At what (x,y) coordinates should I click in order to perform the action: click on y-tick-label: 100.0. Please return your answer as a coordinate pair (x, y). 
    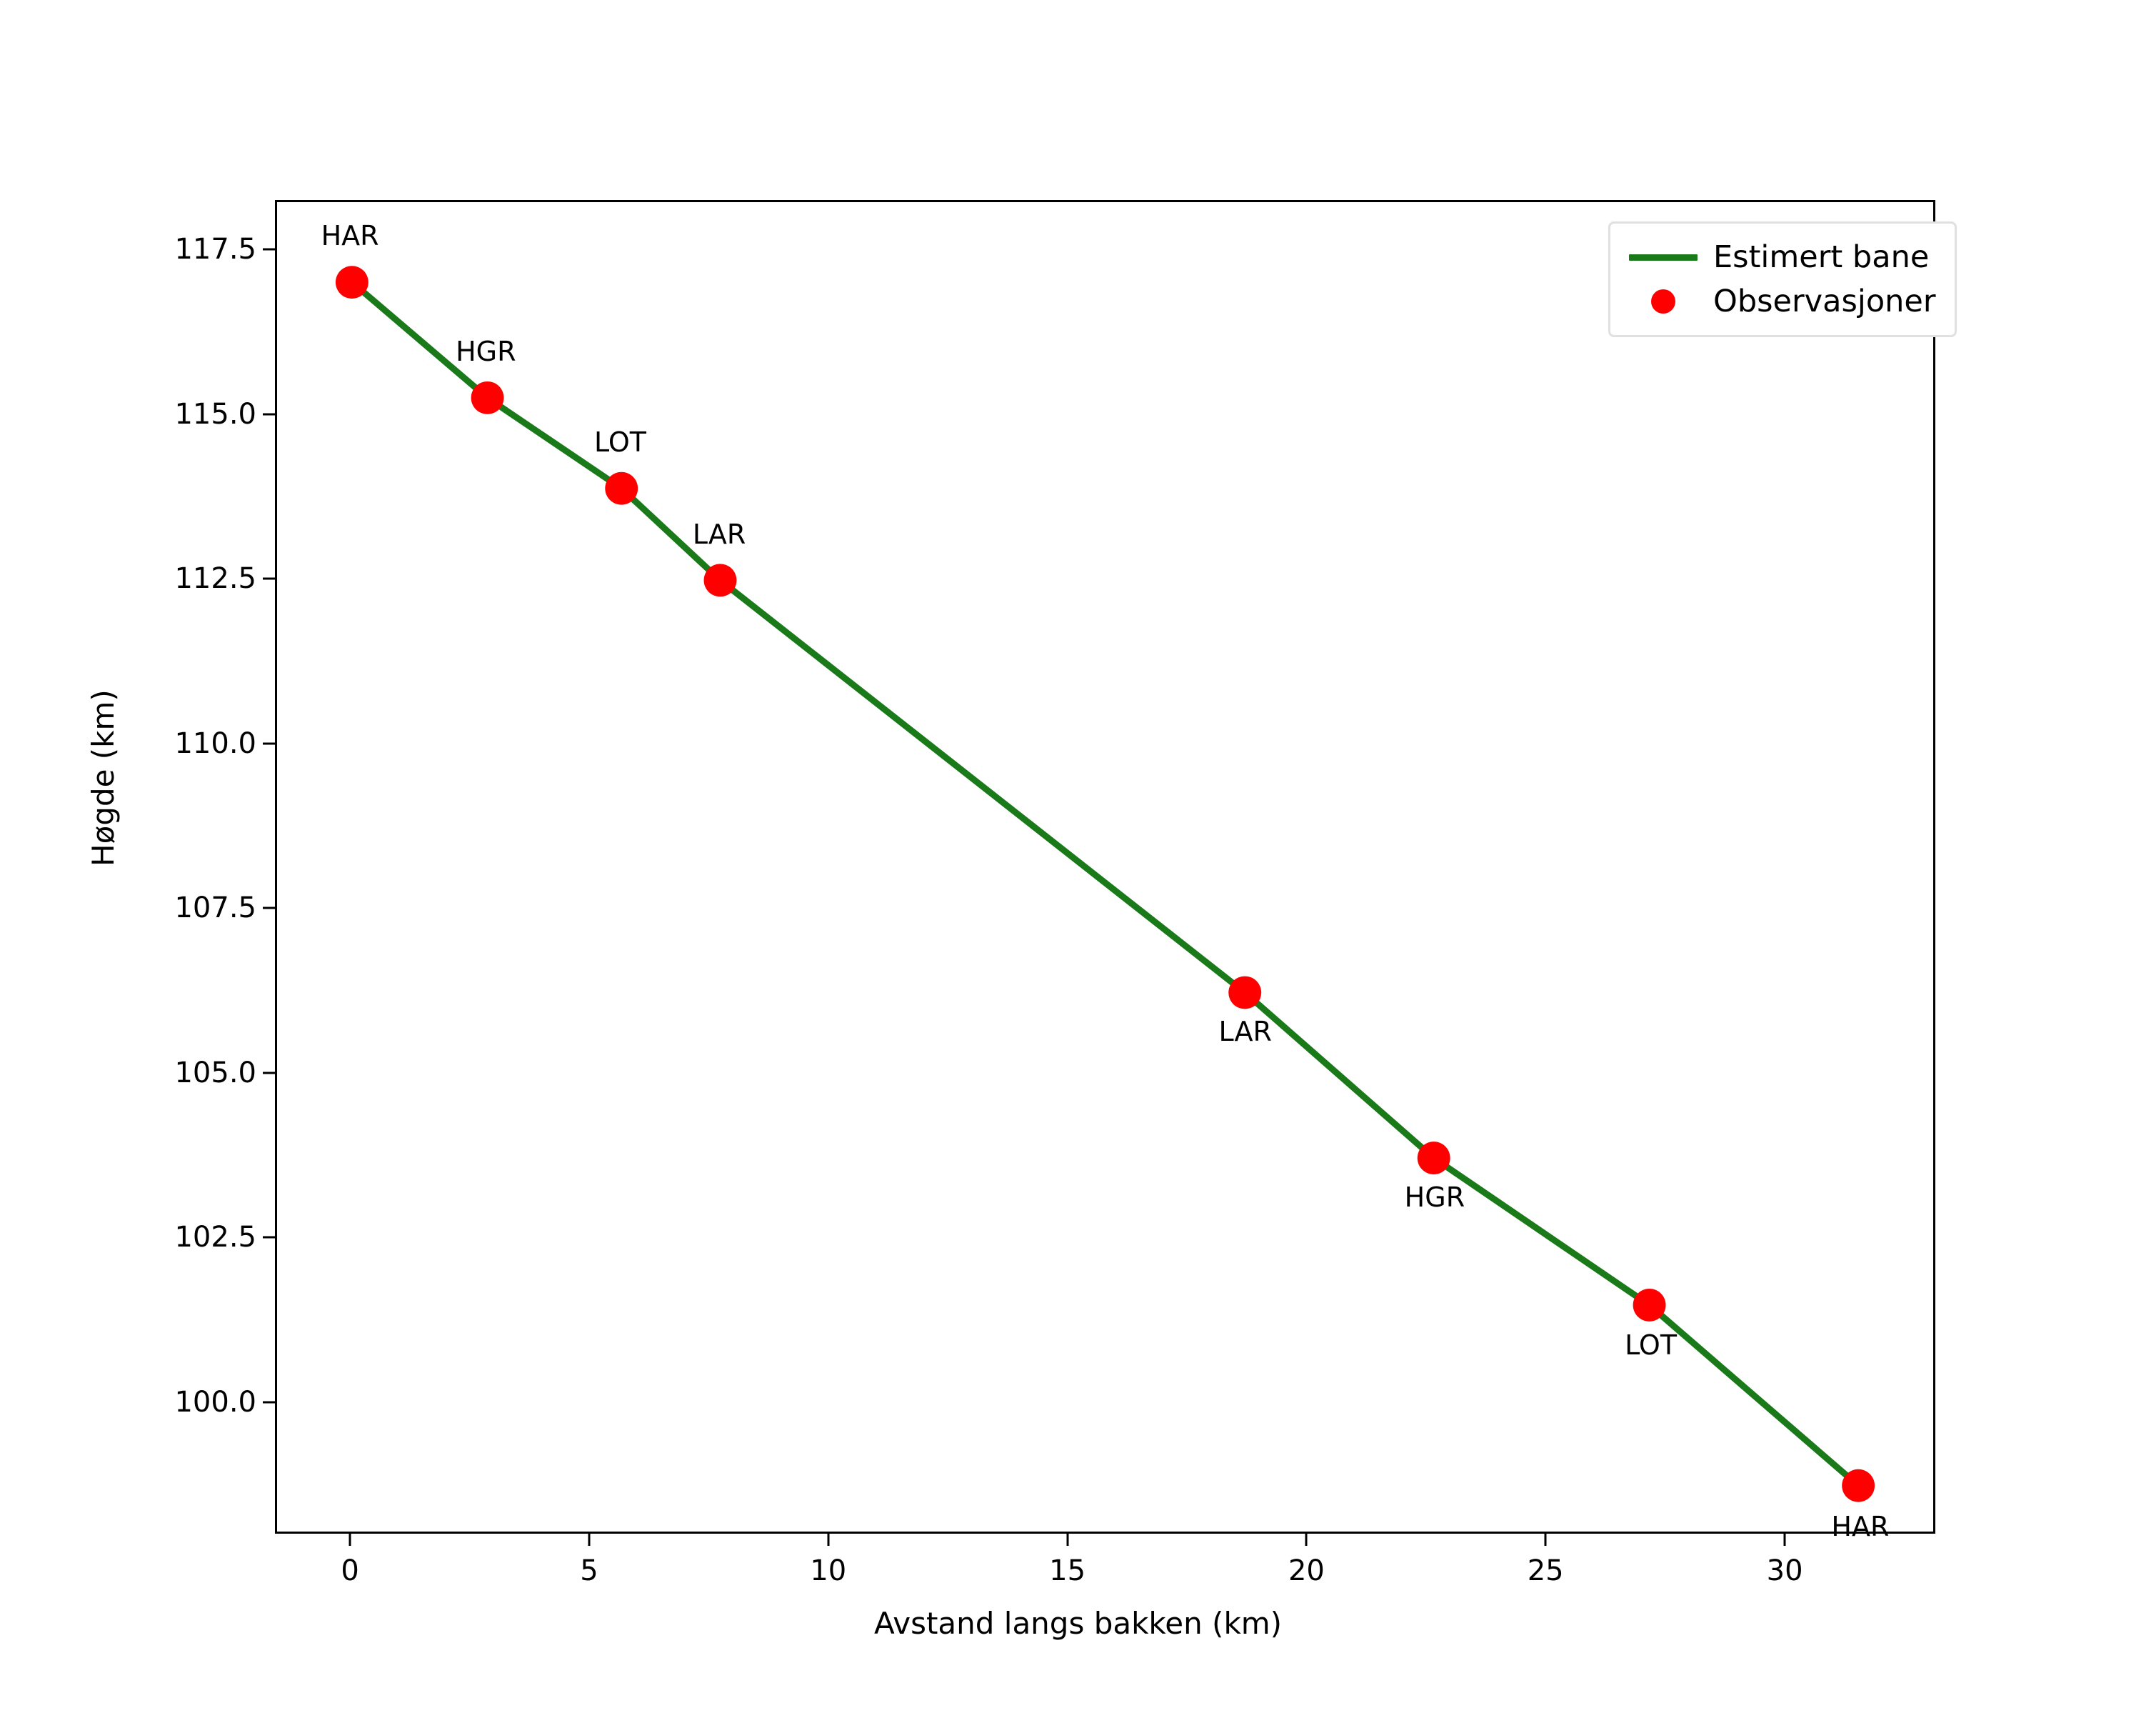
    Looking at the image, I should click on (215, 1402).